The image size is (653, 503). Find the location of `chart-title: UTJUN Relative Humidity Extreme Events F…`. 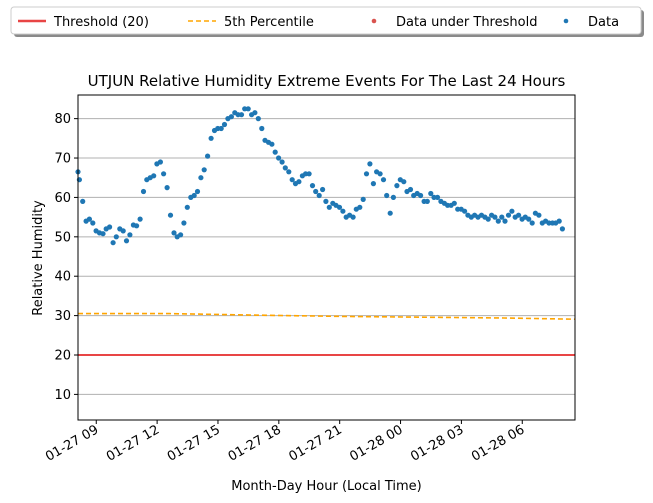

chart-title: UTJUN Relative Humidity Extreme Events F… is located at coordinates (327, 81).